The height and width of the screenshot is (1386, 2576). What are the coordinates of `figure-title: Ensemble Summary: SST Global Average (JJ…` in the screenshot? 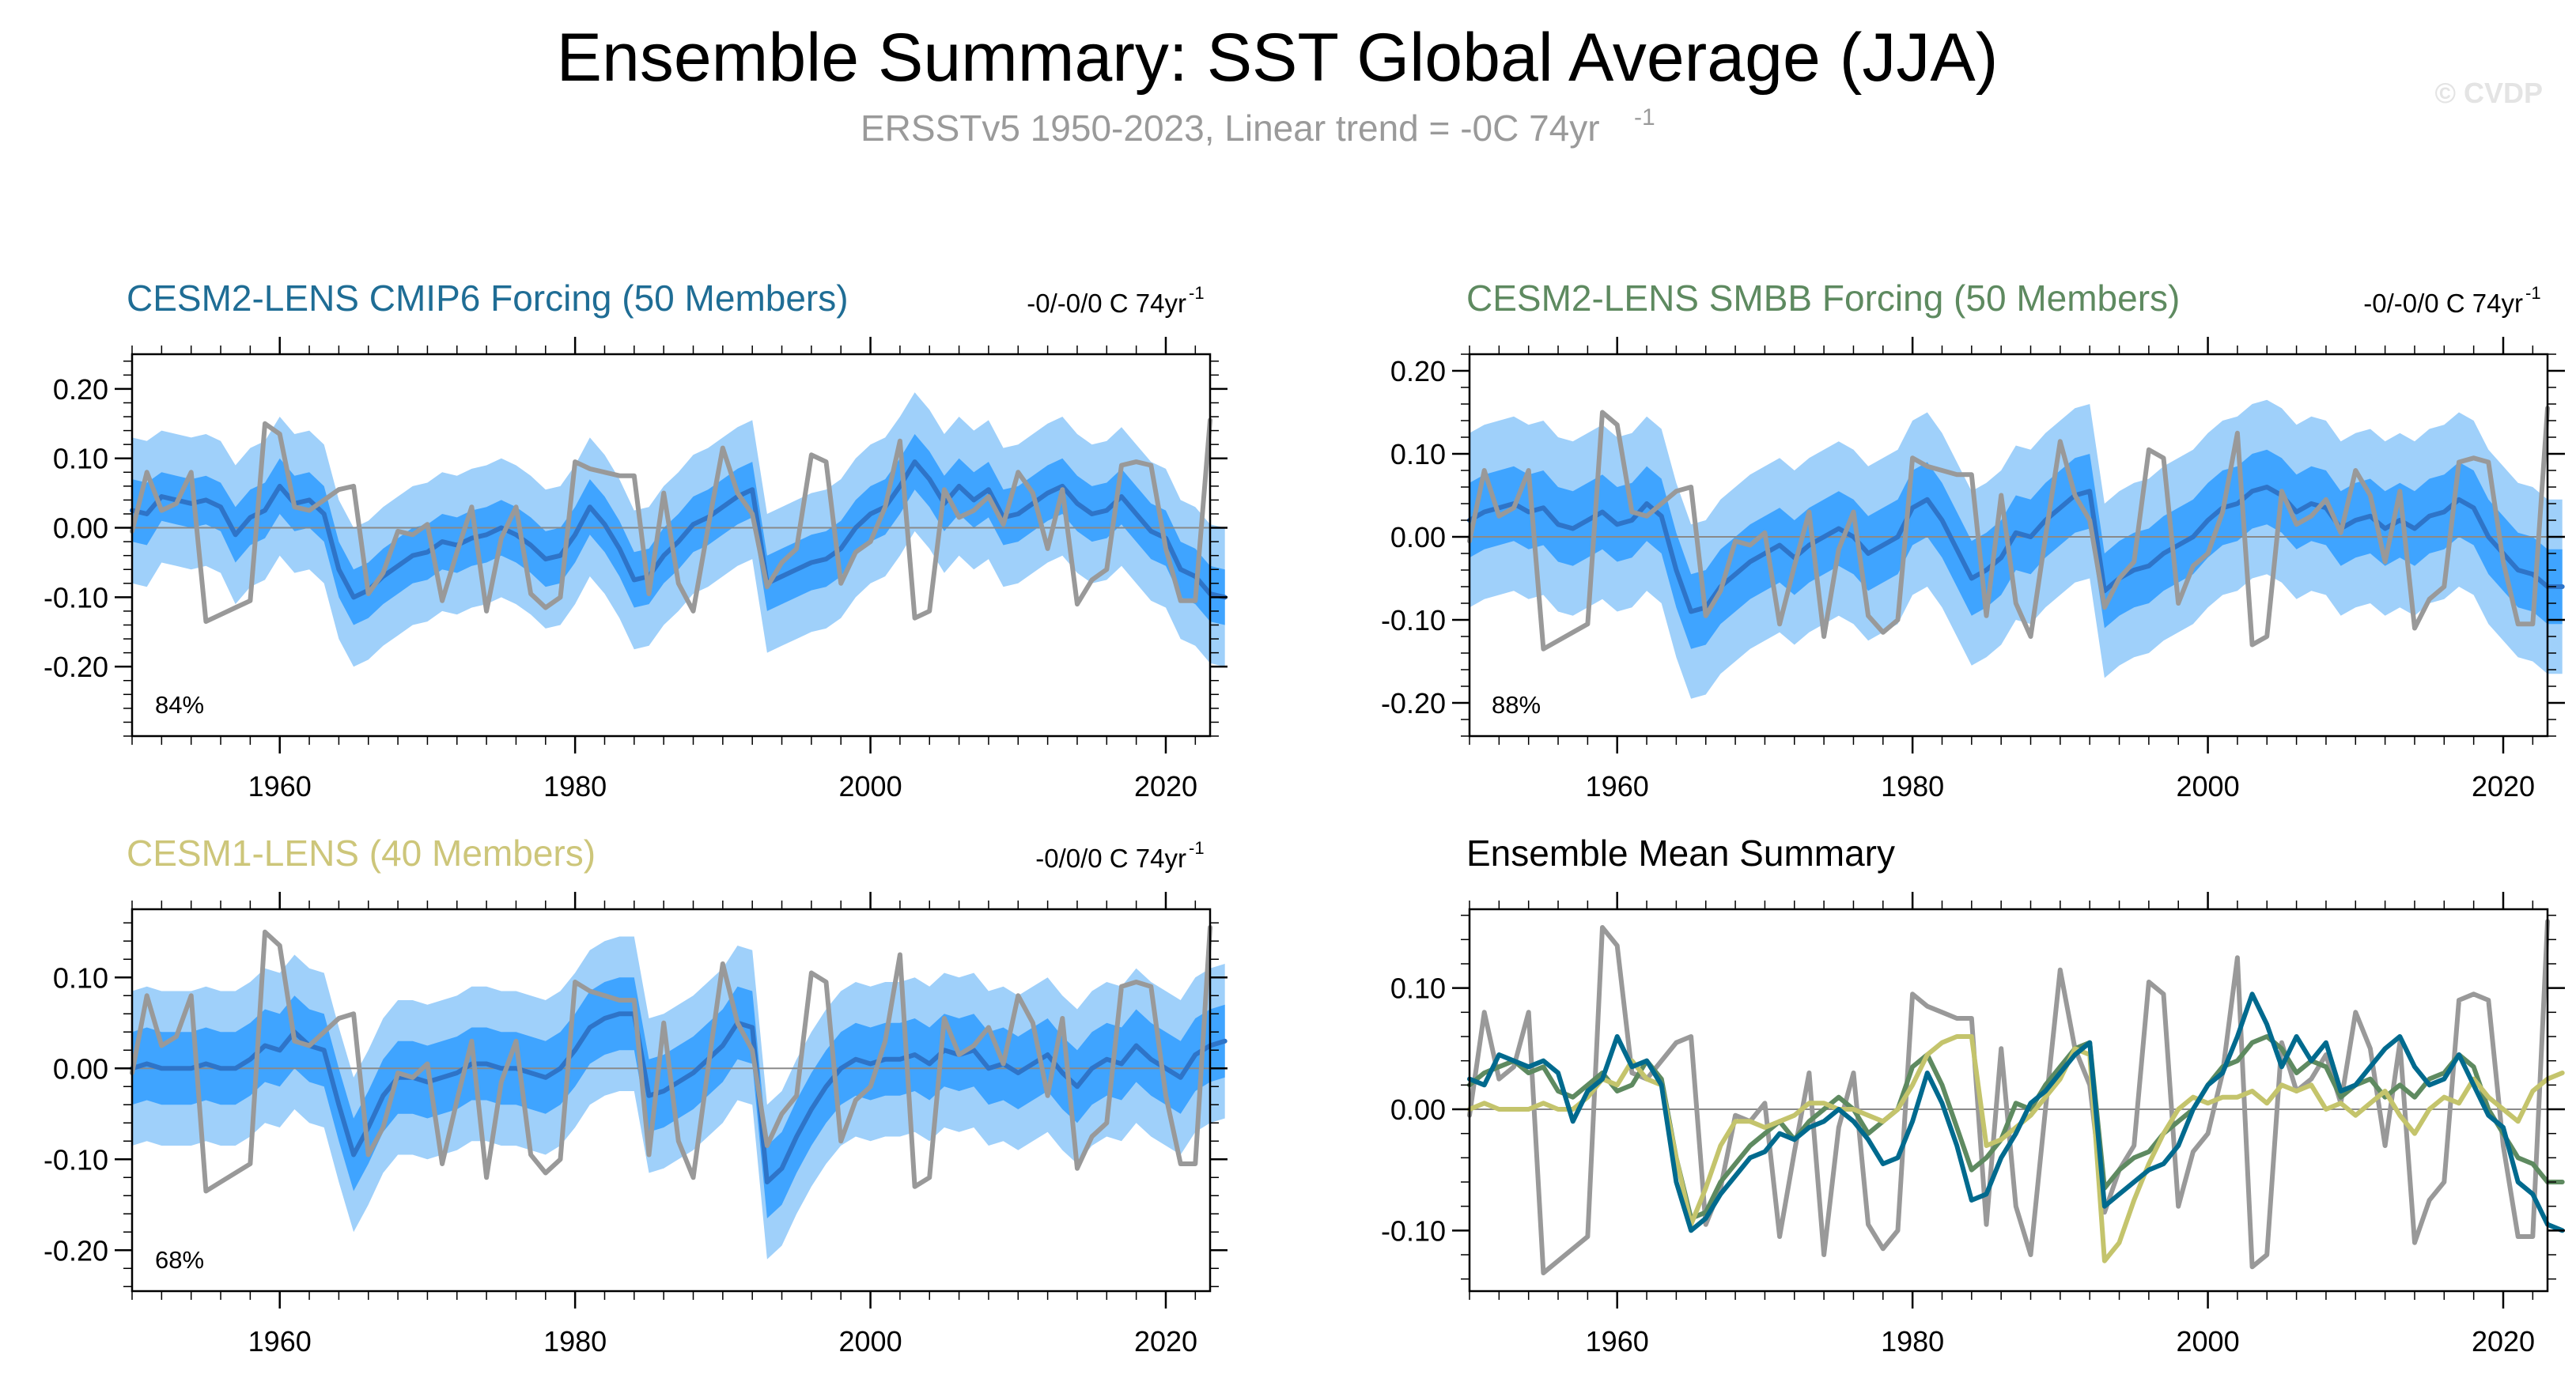 It's located at (1278, 58).